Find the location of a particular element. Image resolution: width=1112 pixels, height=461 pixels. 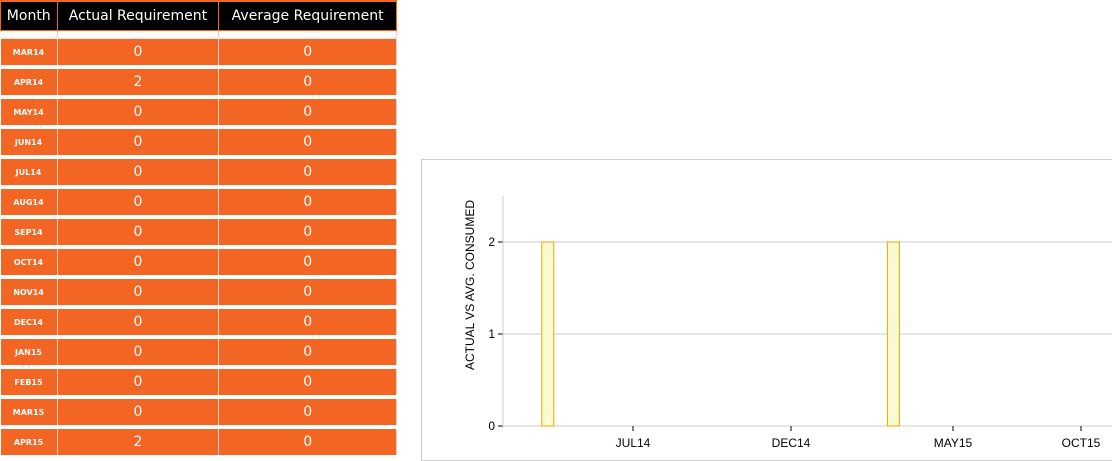

table-row: MAR14 0 0 is located at coordinates (198, 53).